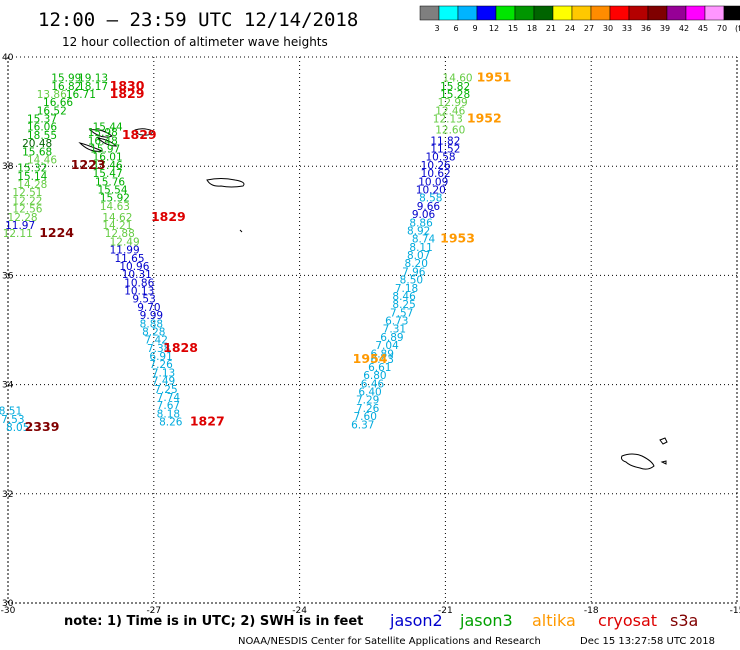 The image size is (740, 650). What do you see at coordinates (52, 111) in the screenshot?
I see `wave-height-value: 16.52` at bounding box center [52, 111].